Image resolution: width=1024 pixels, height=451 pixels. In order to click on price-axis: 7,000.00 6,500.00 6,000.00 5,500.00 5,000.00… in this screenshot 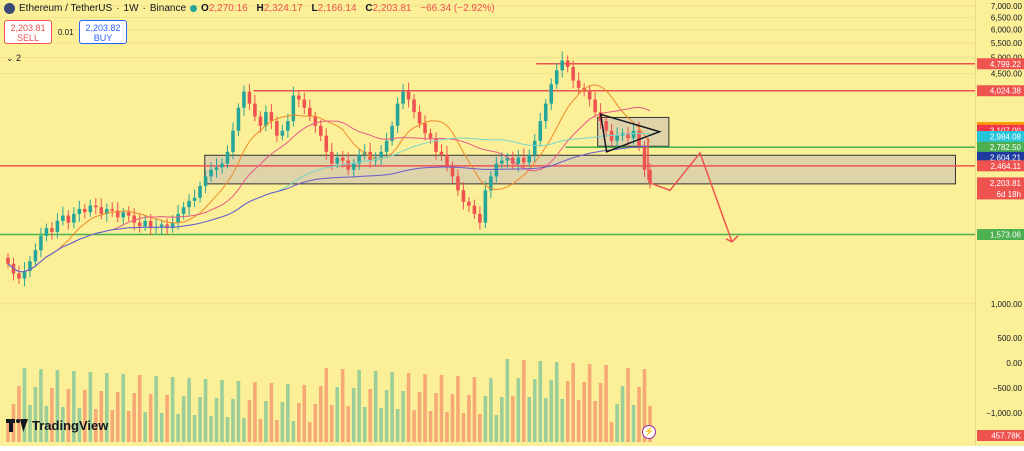, I will do `click(999, 223)`.